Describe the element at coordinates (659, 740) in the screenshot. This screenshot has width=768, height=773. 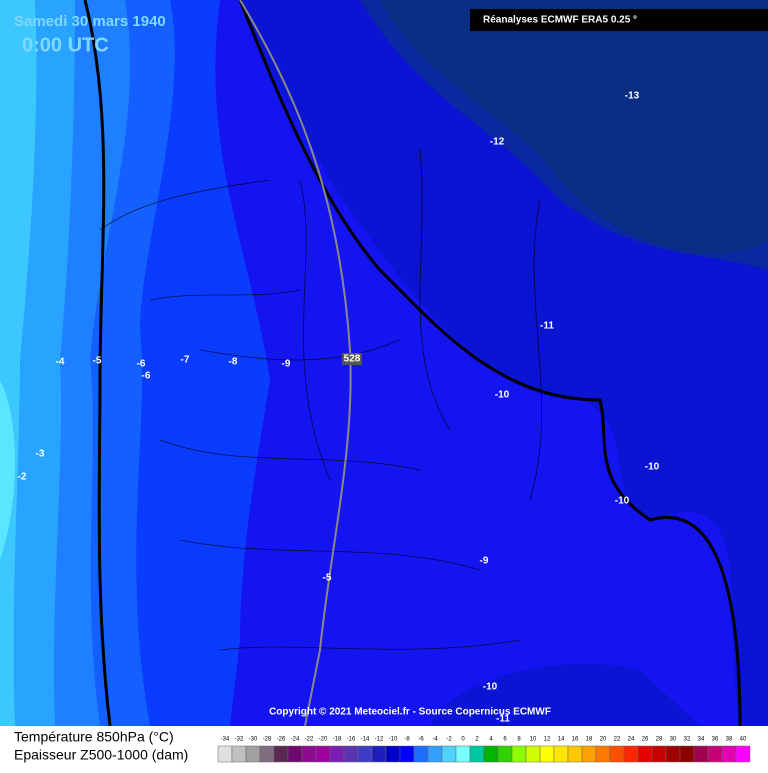
I see `colorbar-label: 28` at that location.